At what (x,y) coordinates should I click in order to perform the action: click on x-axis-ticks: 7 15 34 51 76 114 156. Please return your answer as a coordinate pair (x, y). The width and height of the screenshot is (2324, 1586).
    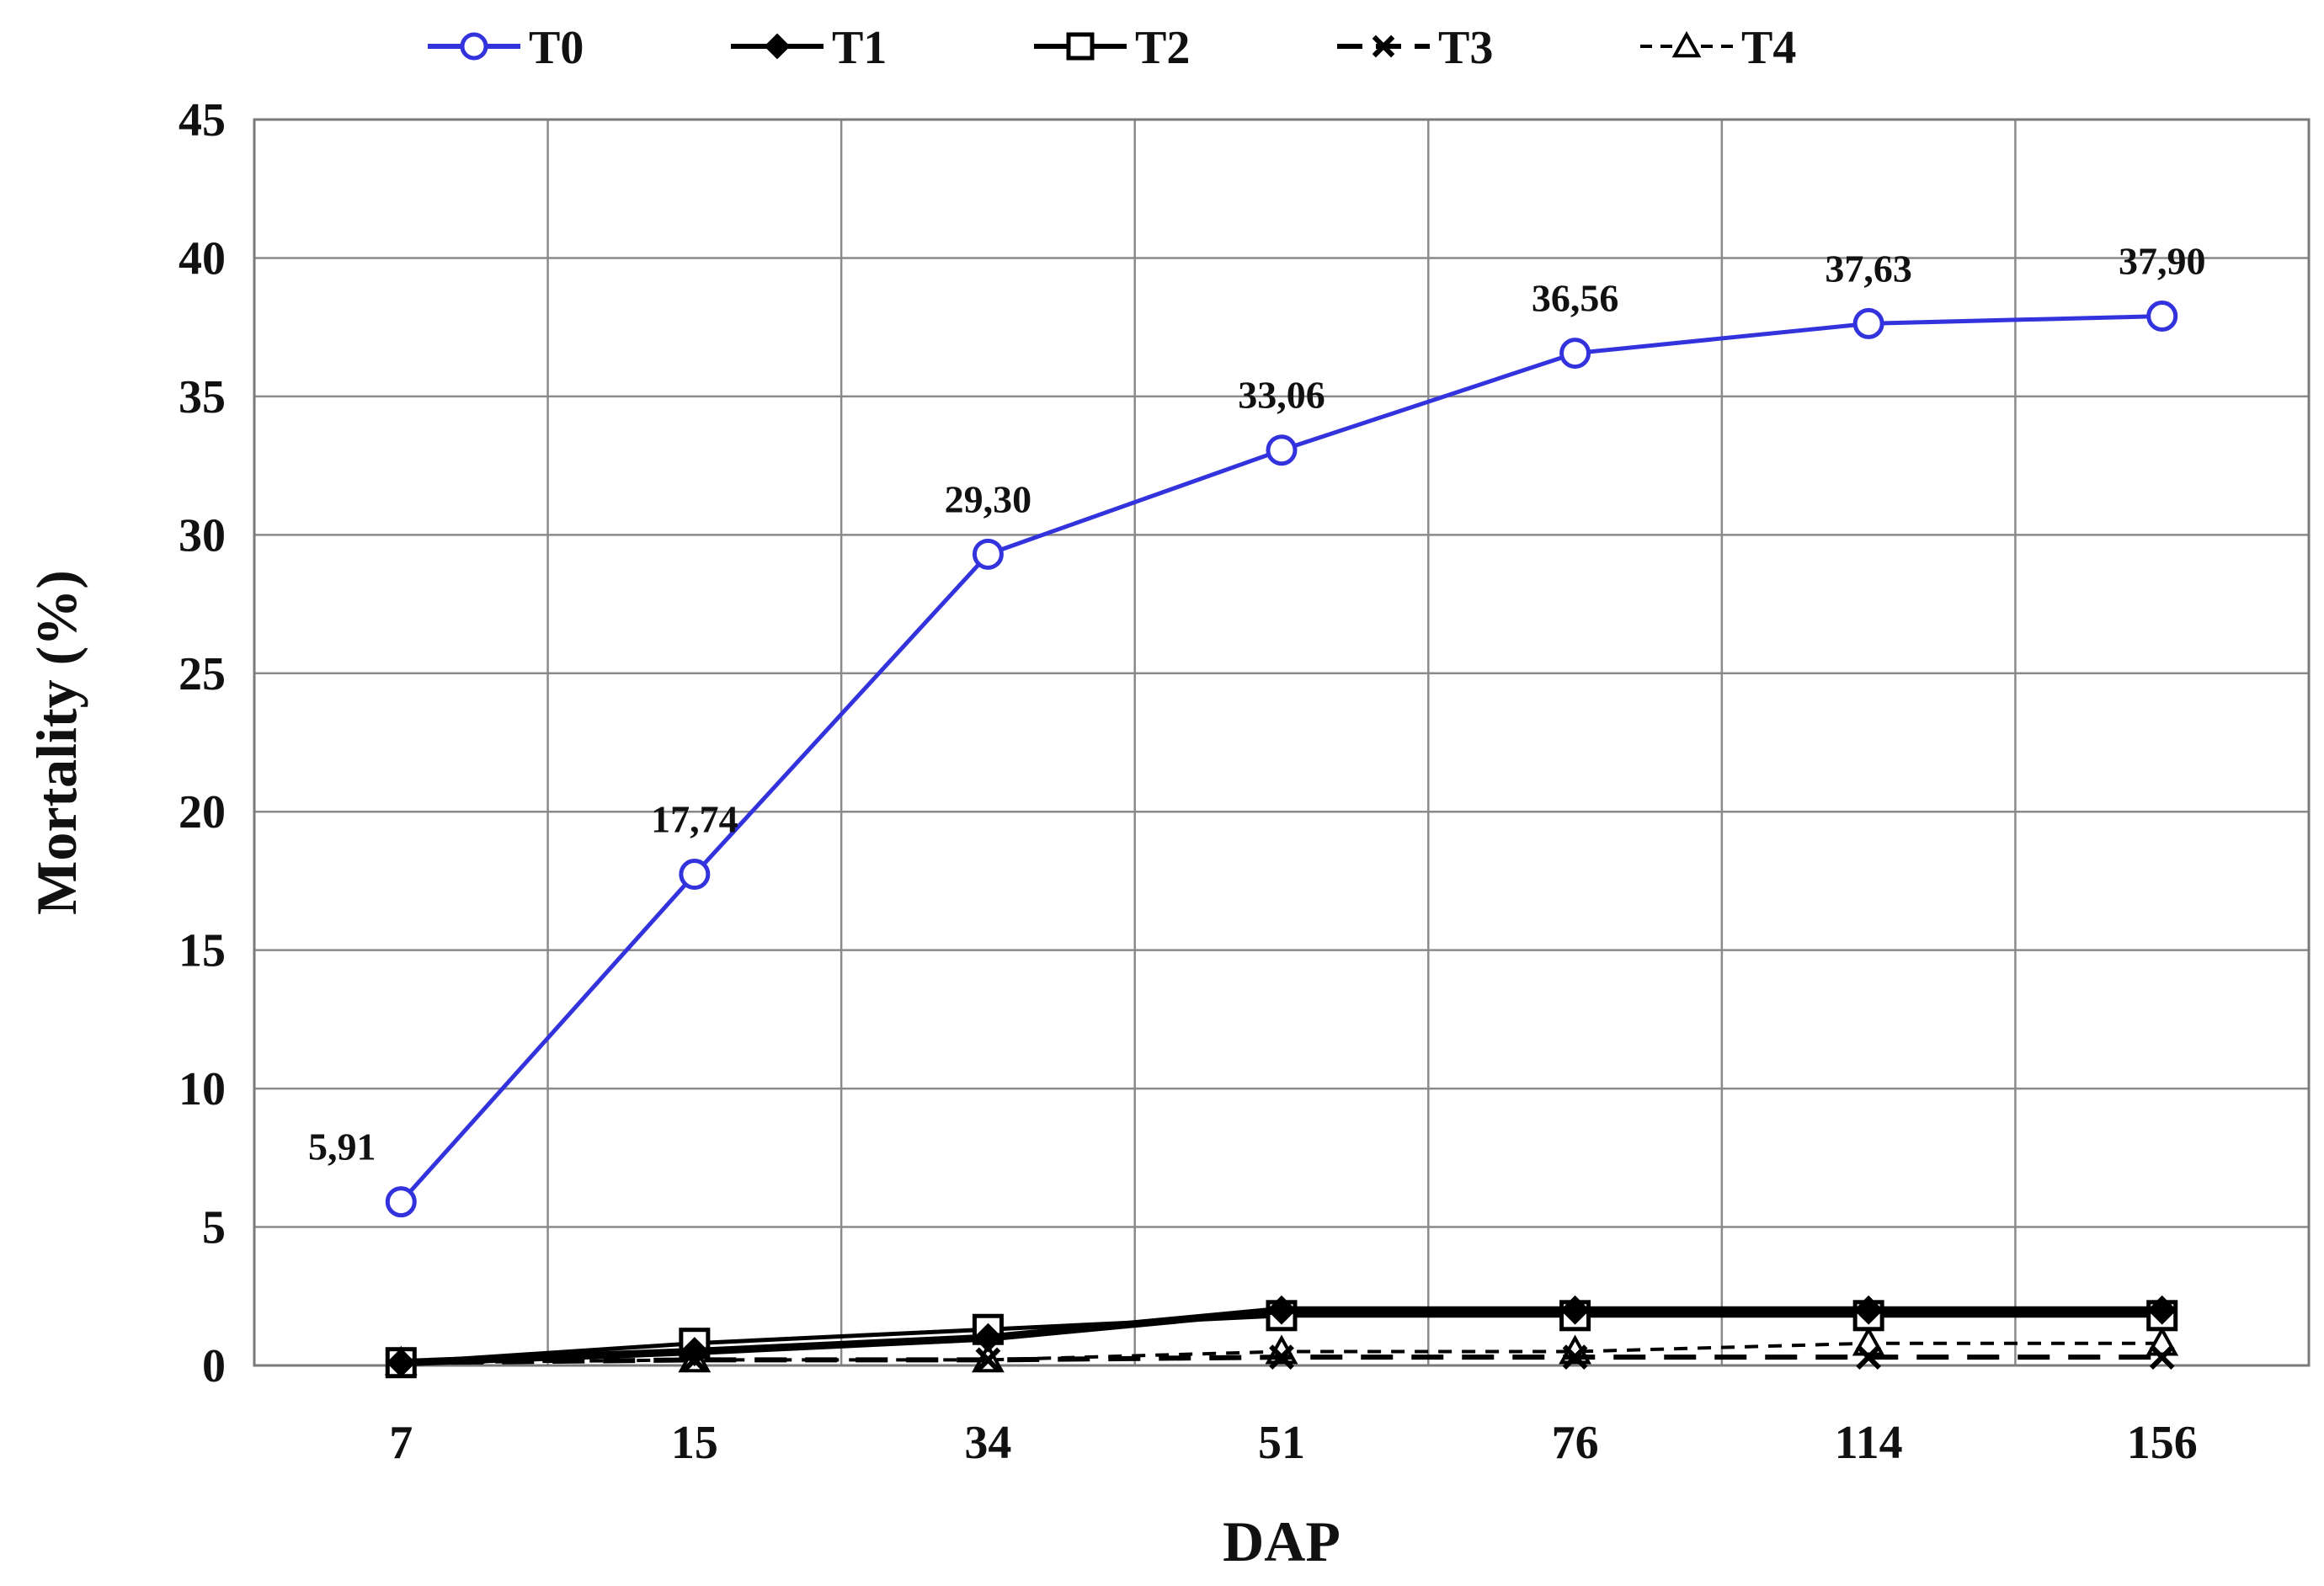
    Looking at the image, I should click on (1293, 1443).